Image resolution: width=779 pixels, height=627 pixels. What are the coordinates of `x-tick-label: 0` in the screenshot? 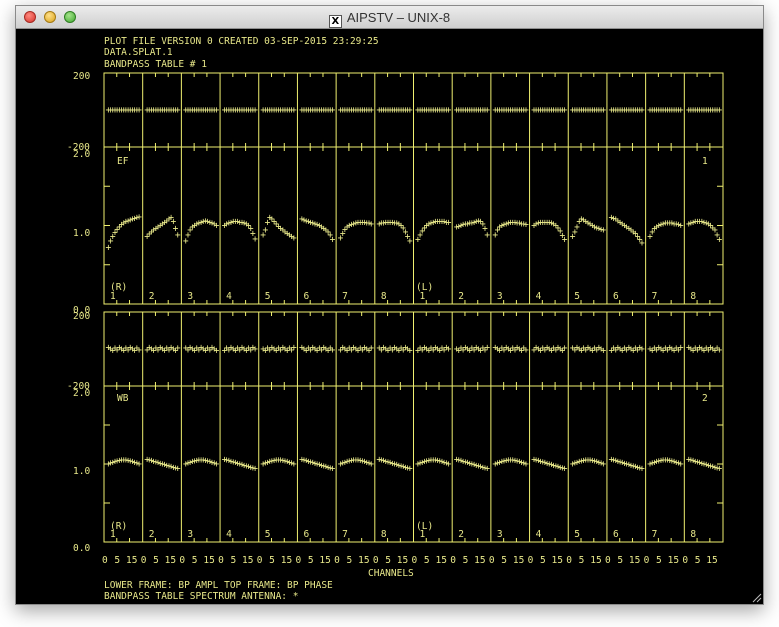 It's located at (376, 560).